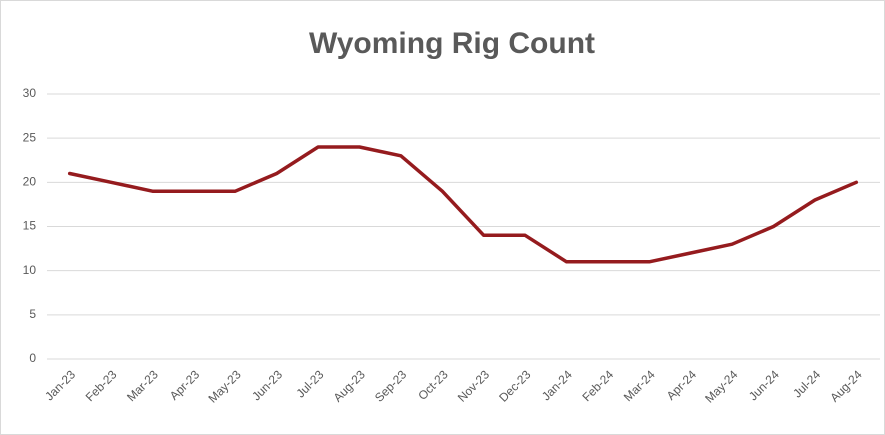 The height and width of the screenshot is (435, 885). Describe the element at coordinates (32, 358) in the screenshot. I see `y-tick-label: 0` at that location.